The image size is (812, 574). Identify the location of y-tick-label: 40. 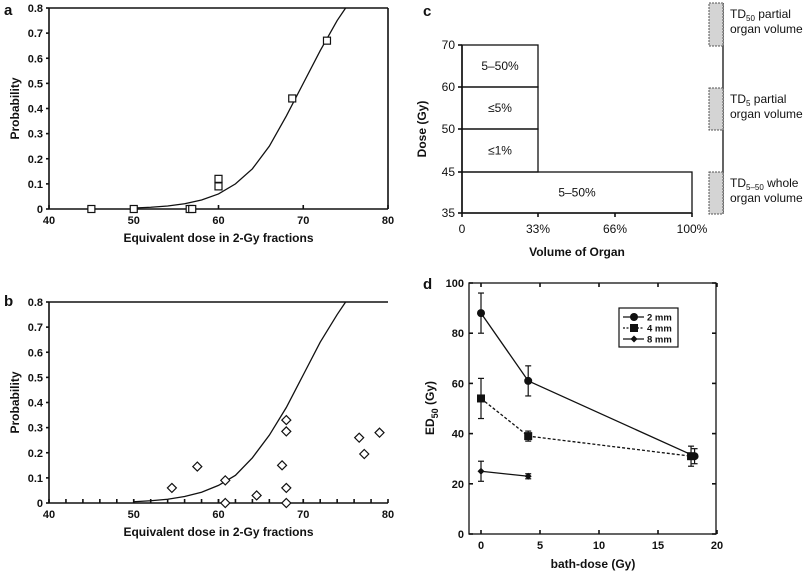
(458, 435).